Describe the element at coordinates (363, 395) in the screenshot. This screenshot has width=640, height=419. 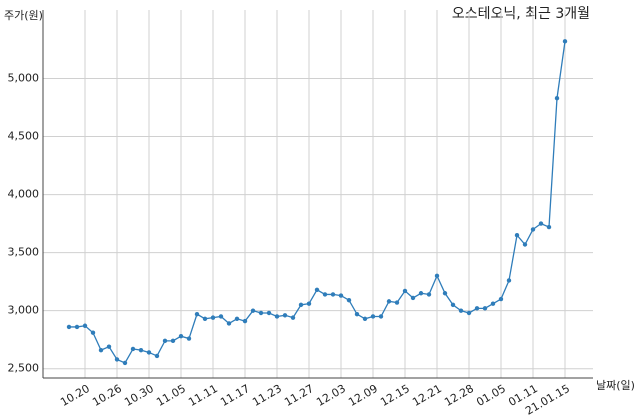
I see `x-tick-label: 12.09` at that location.